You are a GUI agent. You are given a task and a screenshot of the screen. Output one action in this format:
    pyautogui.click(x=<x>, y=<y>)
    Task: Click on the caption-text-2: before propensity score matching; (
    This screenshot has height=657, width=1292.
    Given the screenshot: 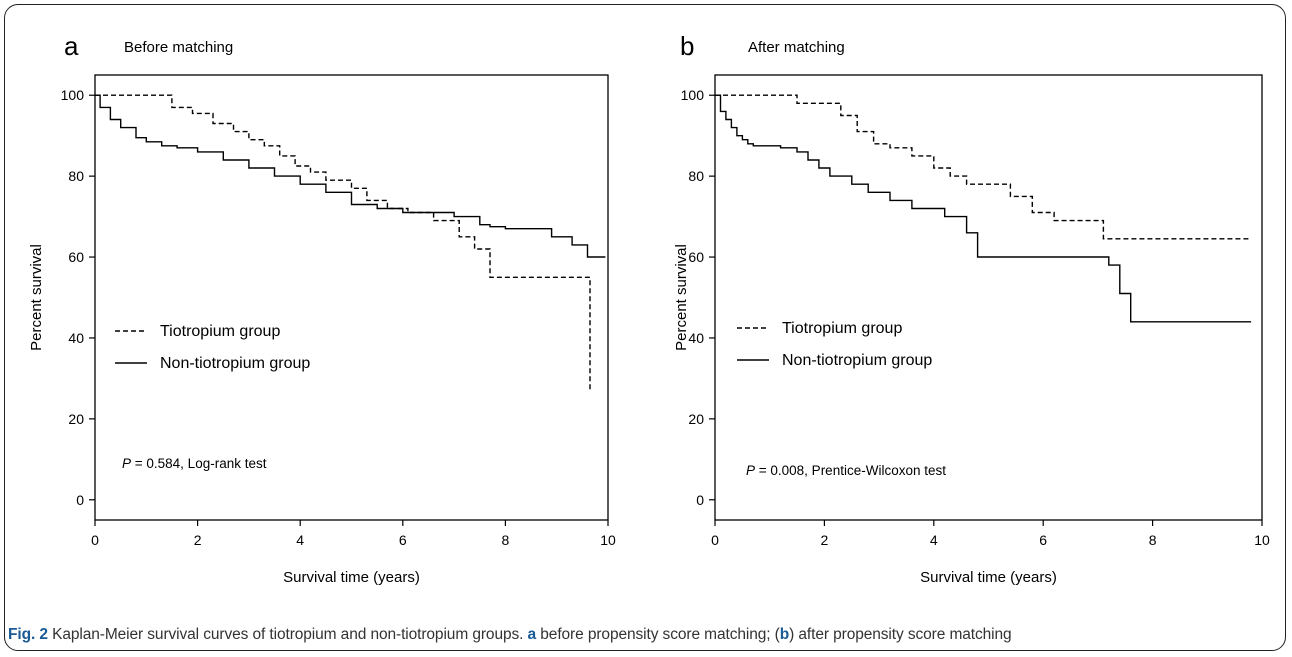 What is the action you would take?
    pyautogui.click(x=658, y=634)
    